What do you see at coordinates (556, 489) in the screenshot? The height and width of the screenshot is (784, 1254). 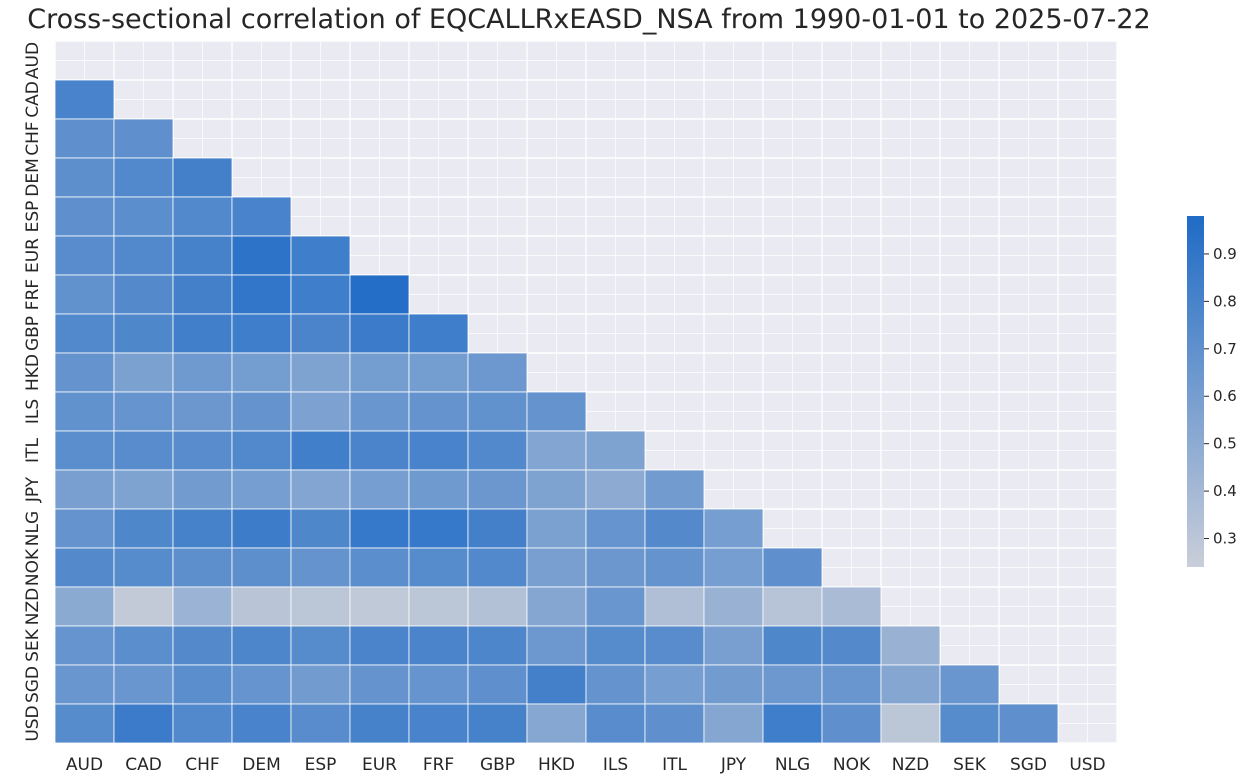 I see `heatmap-cell-jpy-hkd` at bounding box center [556, 489].